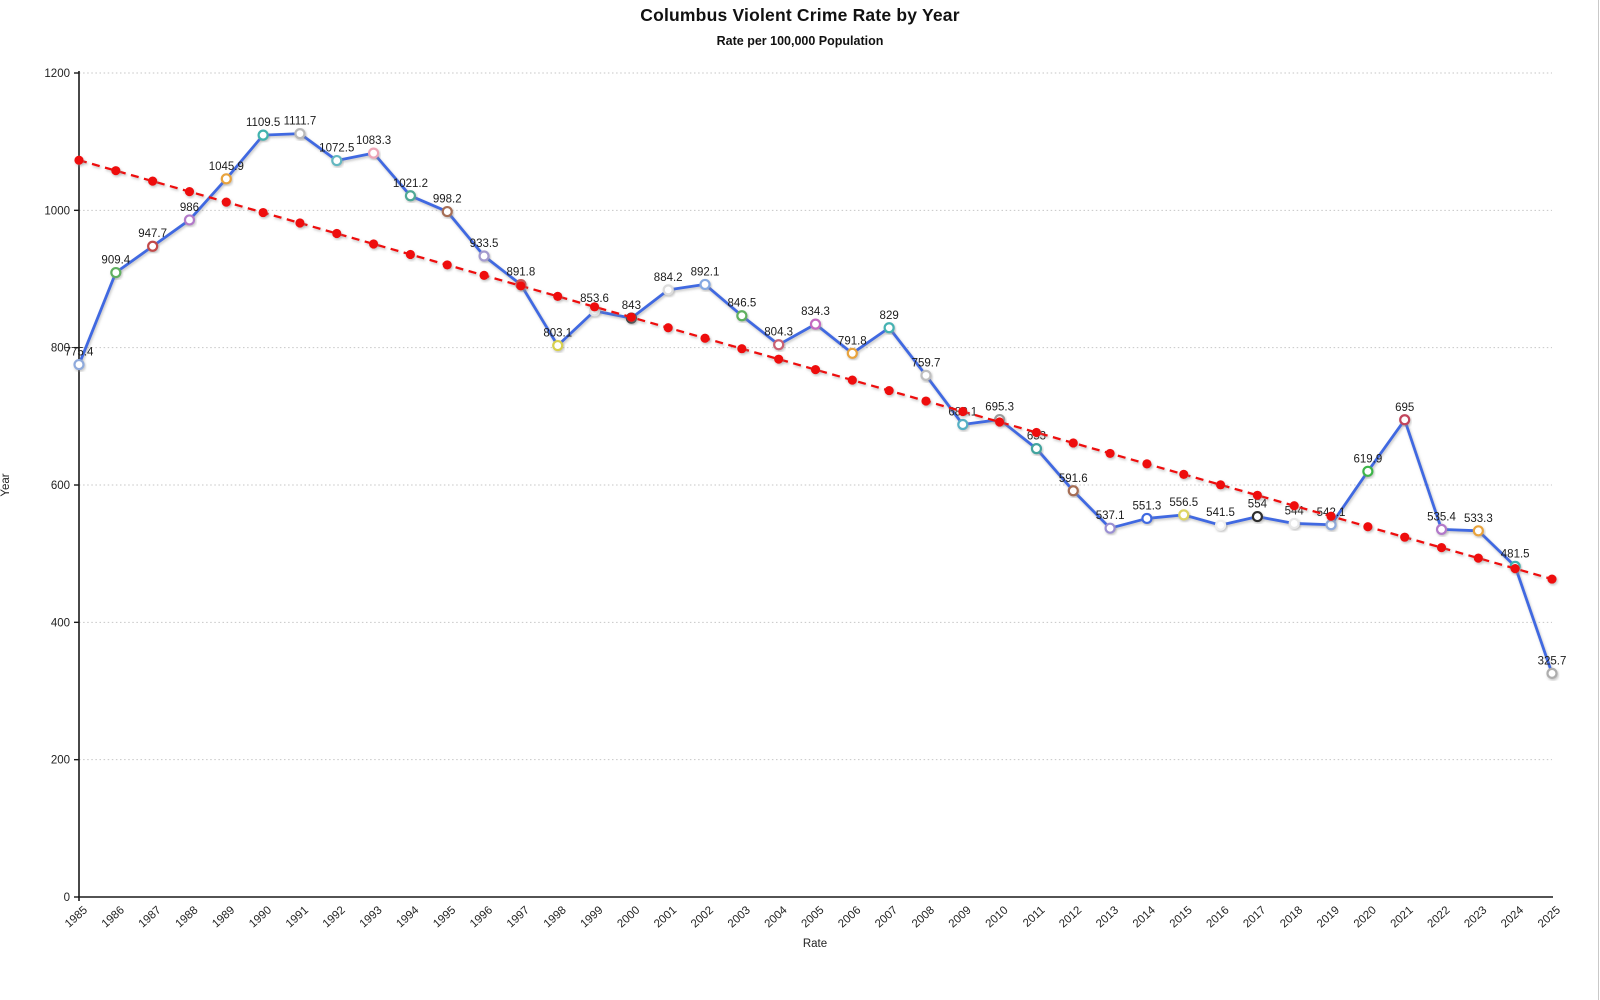 This screenshot has height=1000, width=1600. I want to click on data-point-label: 1109.5, so click(263, 123).